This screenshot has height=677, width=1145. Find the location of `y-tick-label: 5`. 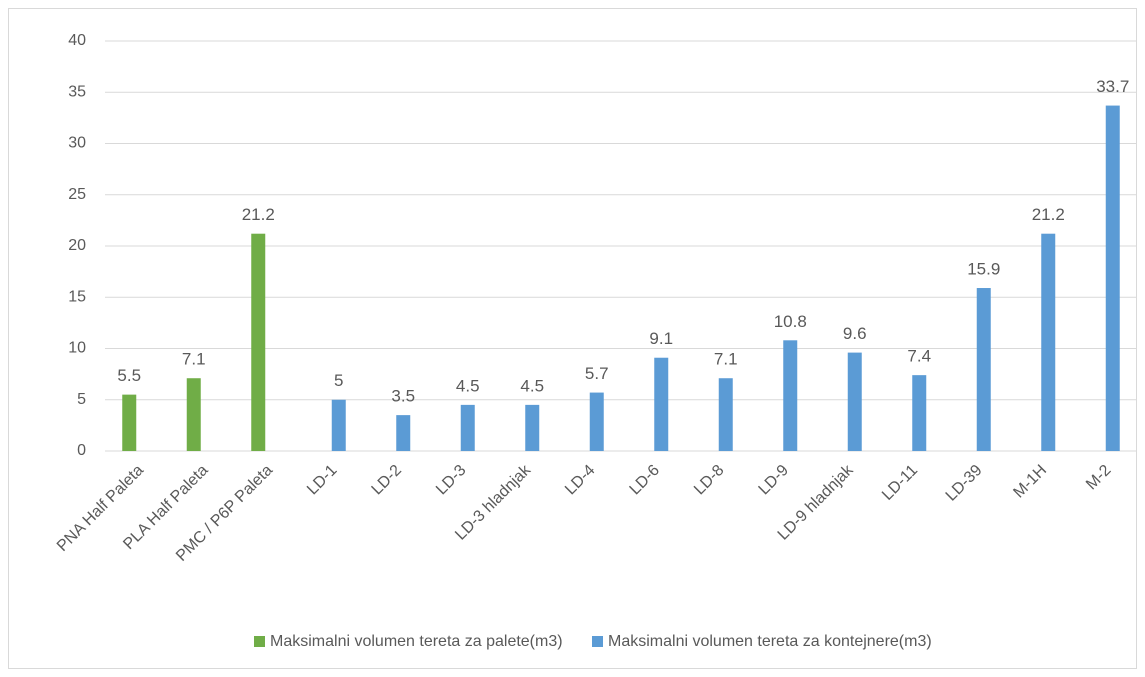

y-tick-label: 5 is located at coordinates (81, 399).